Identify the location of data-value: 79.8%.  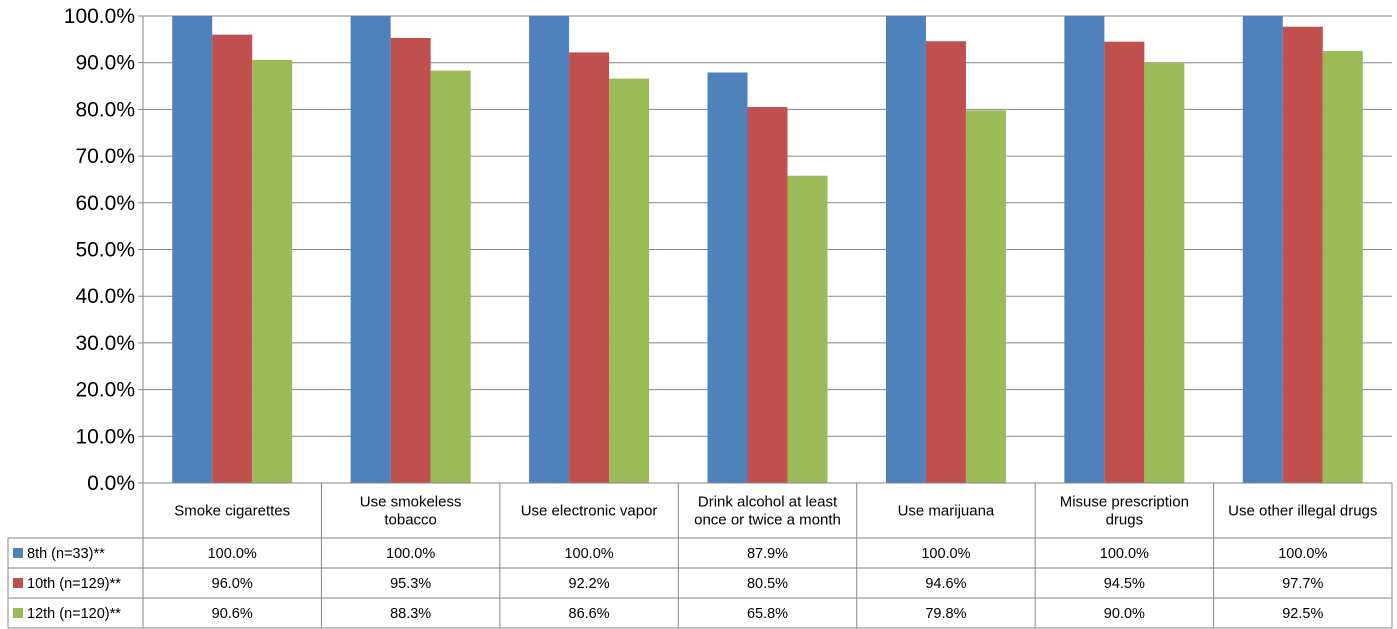
(945, 614).